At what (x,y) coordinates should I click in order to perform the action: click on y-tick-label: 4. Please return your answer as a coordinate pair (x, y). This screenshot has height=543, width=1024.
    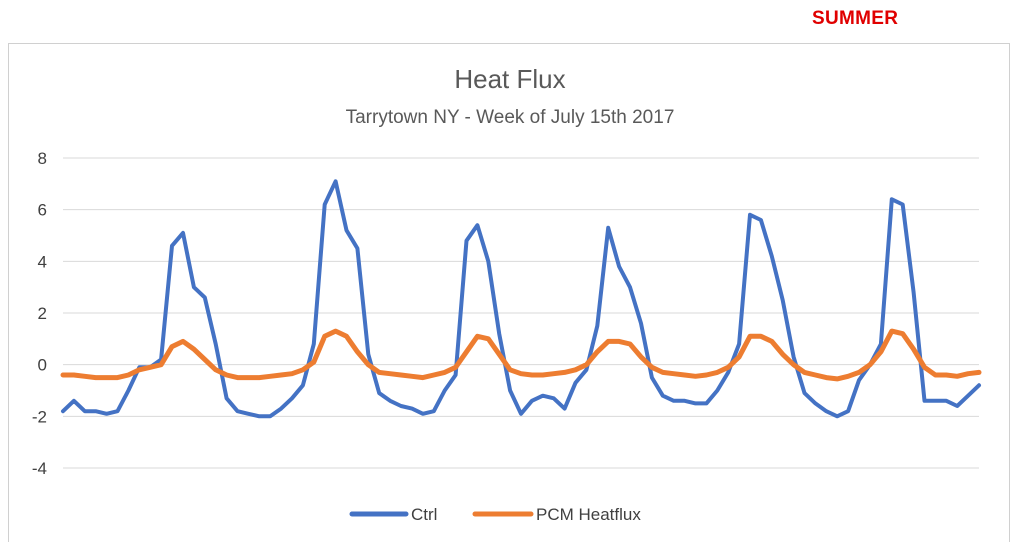
    Looking at the image, I should click on (42, 261).